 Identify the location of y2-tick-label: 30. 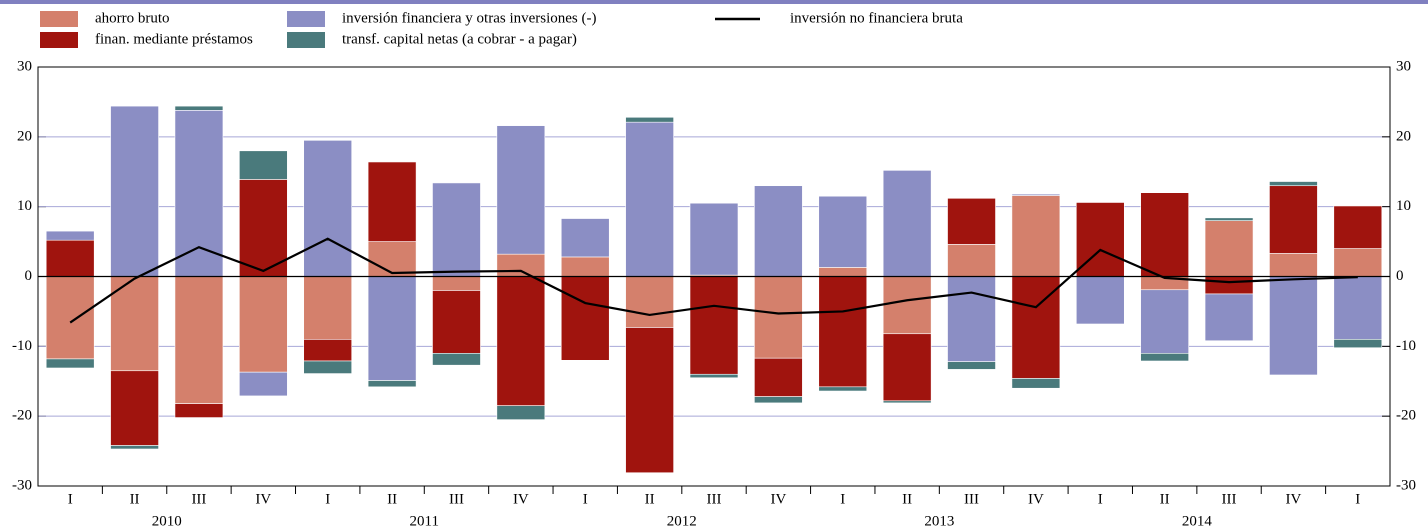
(1403, 66).